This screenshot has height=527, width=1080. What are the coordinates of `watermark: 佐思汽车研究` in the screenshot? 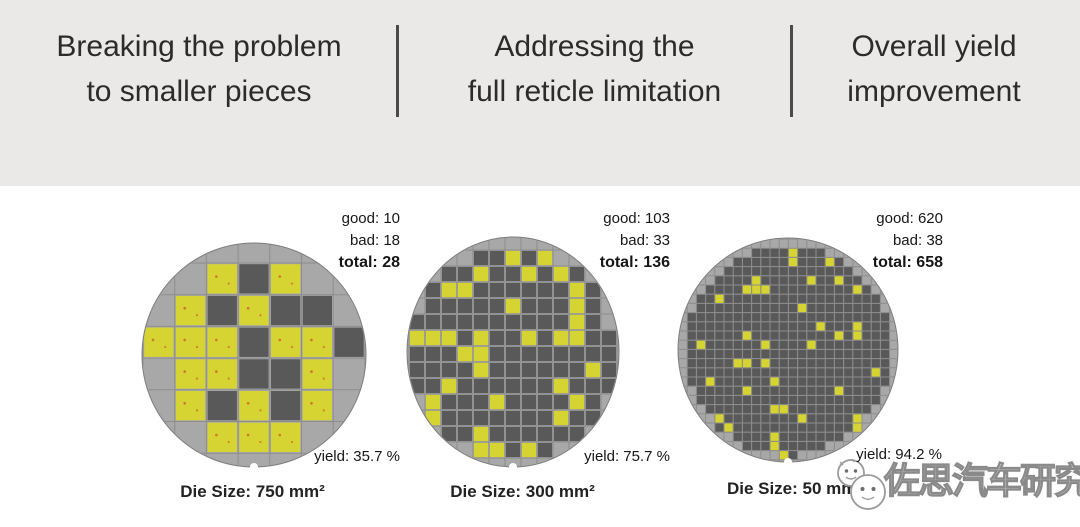 It's located at (956, 479).